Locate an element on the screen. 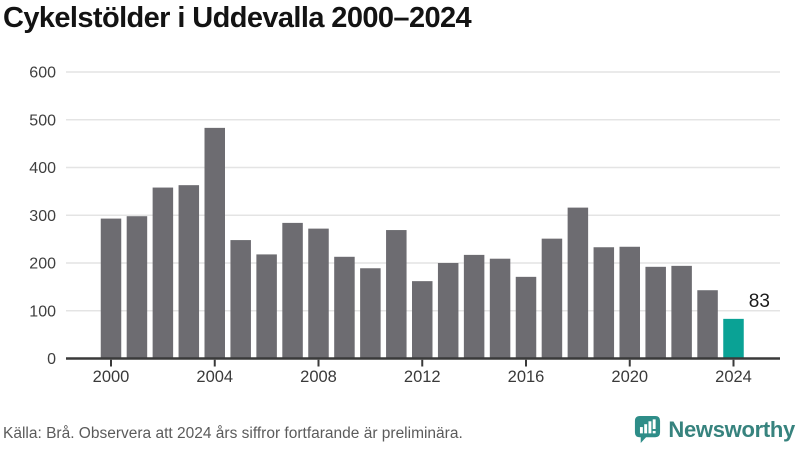  newsworthy-logo-text: Newsworthy is located at coordinates (731, 429).